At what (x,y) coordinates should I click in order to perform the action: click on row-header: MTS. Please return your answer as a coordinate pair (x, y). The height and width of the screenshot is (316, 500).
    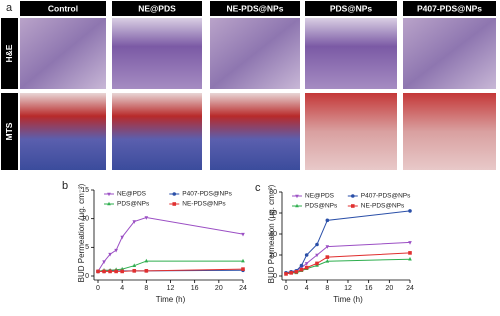
    Looking at the image, I should click on (9, 131).